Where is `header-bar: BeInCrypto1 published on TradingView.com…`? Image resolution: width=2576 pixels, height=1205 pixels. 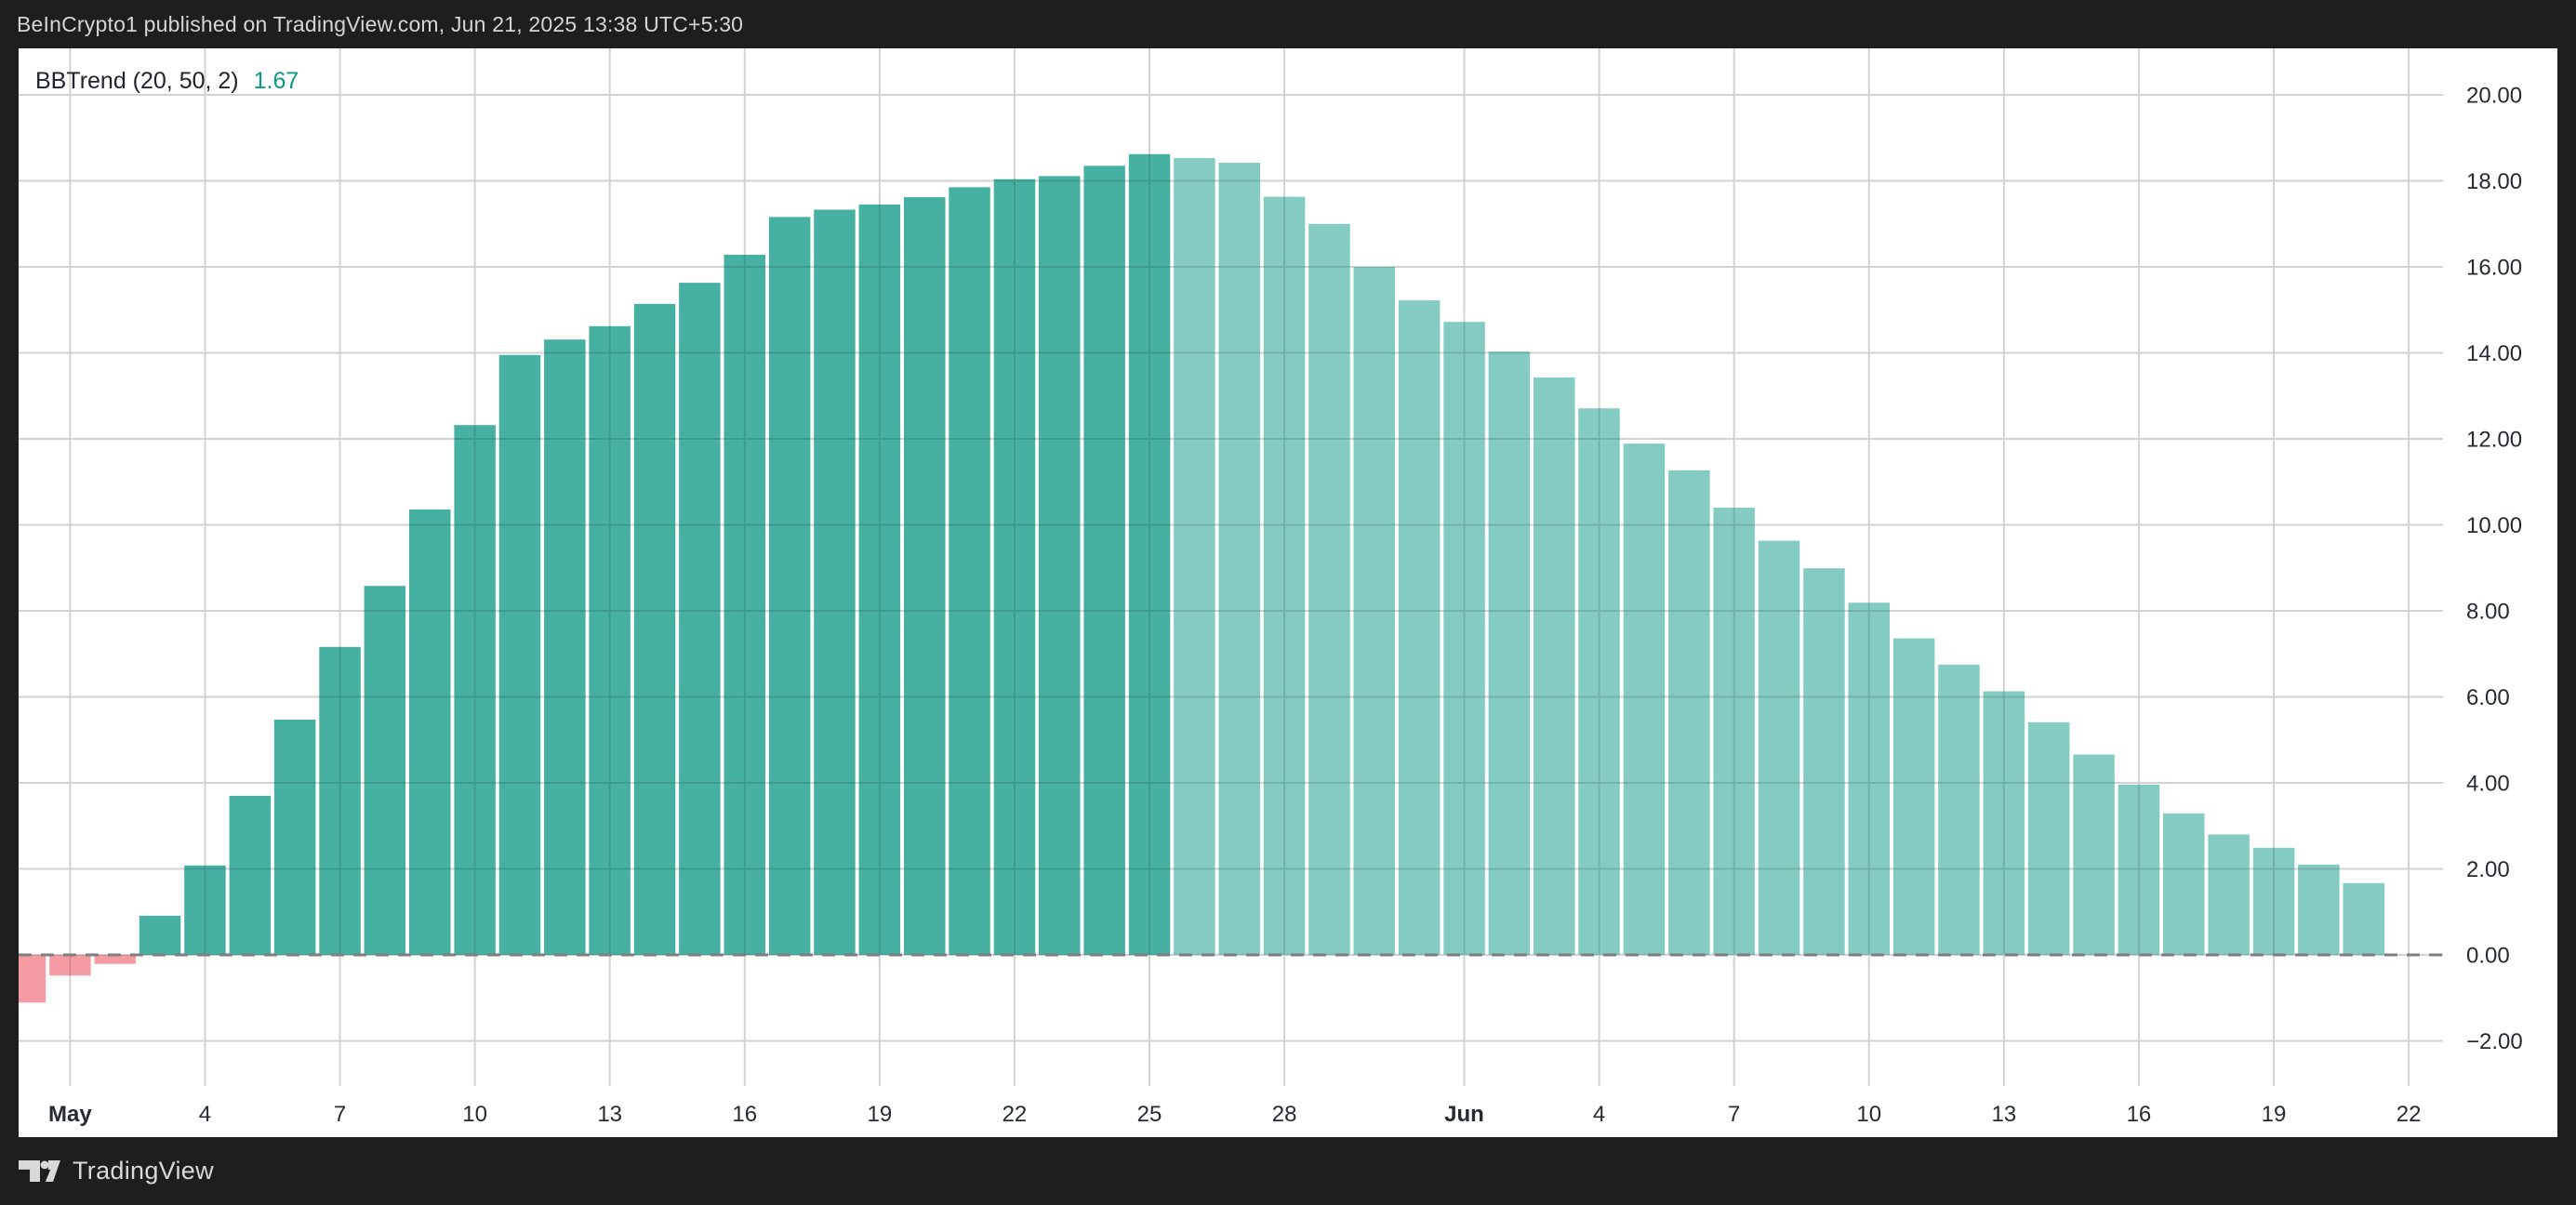
header-bar: BeInCrypto1 published on TradingView.com… is located at coordinates (1288, 24).